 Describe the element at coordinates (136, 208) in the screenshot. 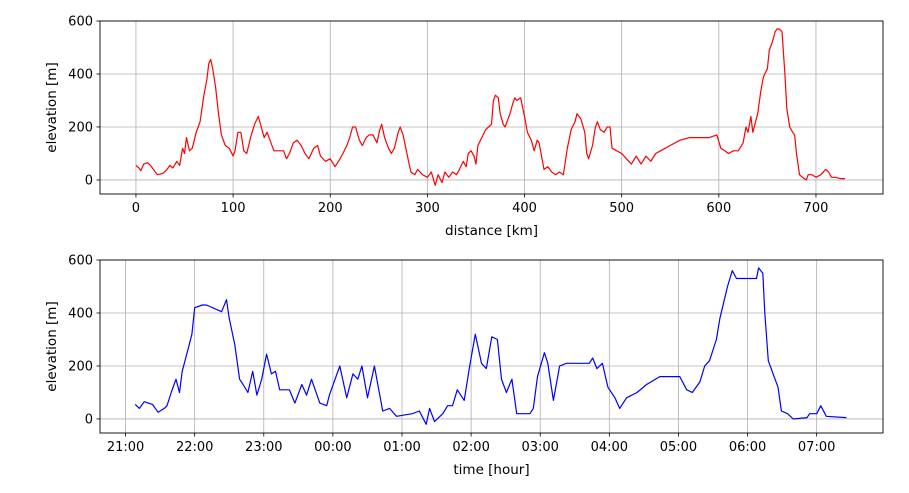

I see `x-tick-label: 0` at that location.